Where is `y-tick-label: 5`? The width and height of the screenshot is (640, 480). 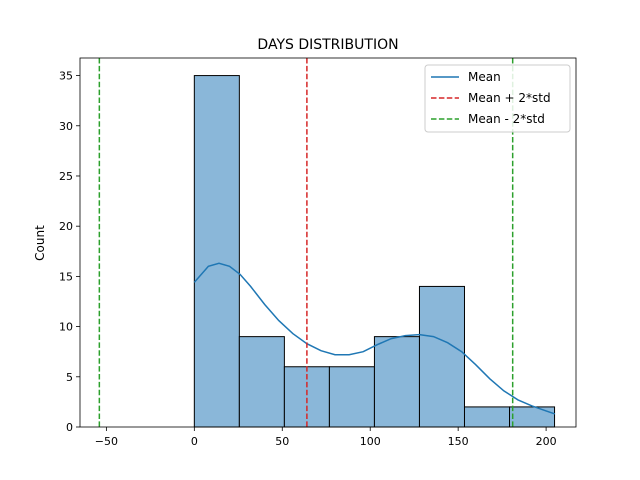 y-tick-label: 5 is located at coordinates (69, 377).